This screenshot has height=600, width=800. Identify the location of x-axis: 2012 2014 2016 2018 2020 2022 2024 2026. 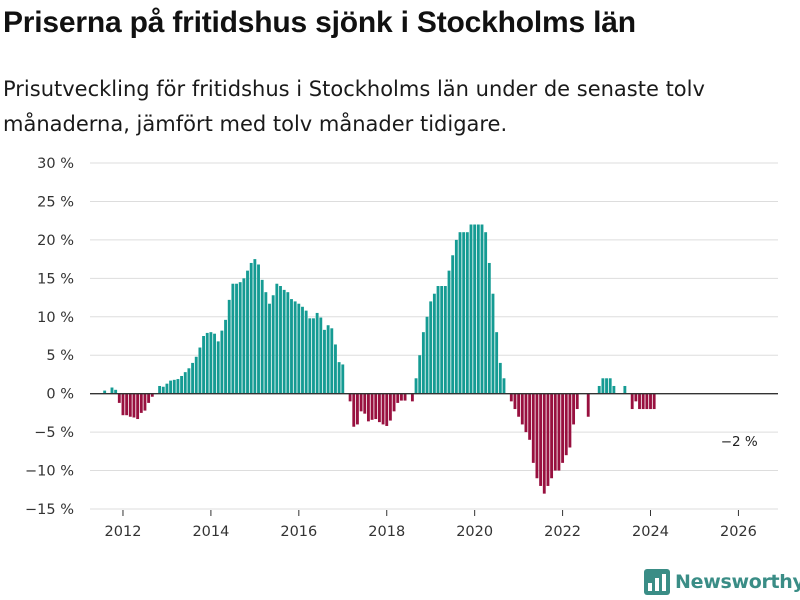
(431, 525).